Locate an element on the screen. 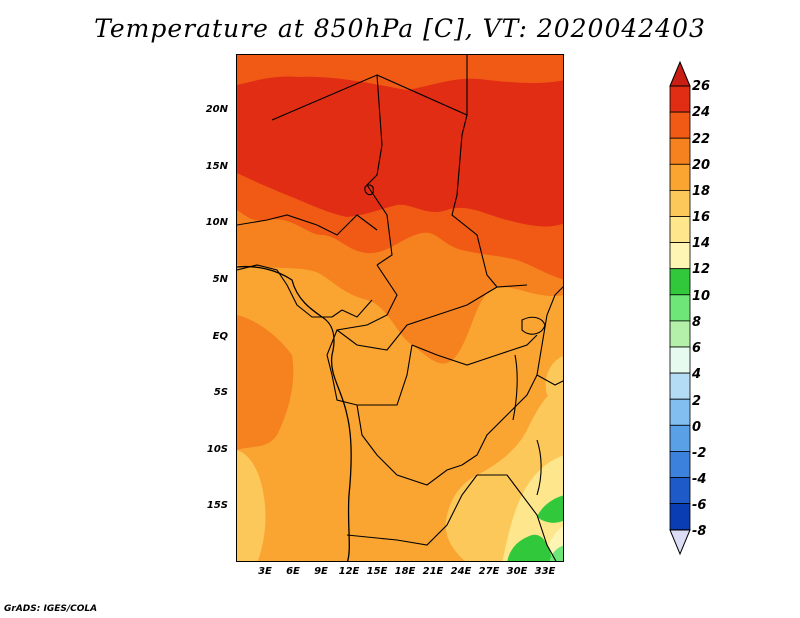  lake-tanganyika is located at coordinates (515, 387).